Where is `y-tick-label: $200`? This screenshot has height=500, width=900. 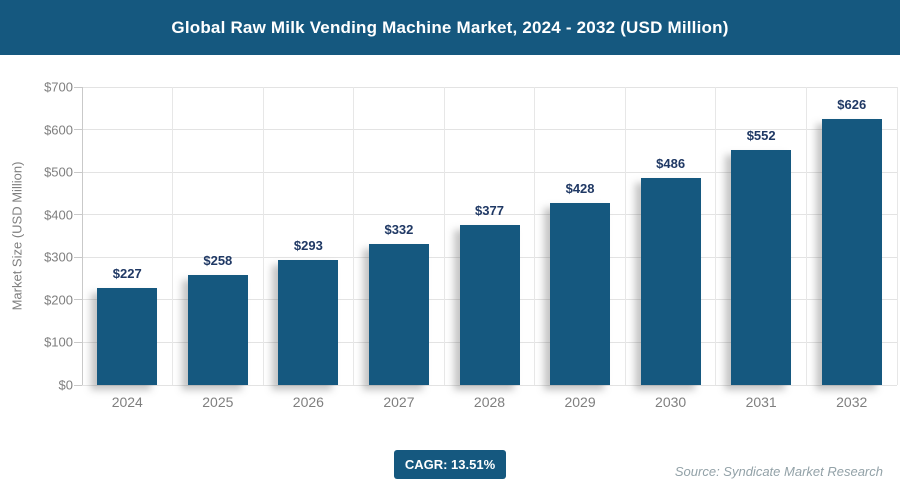 y-tick-label: $200 is located at coordinates (58, 300).